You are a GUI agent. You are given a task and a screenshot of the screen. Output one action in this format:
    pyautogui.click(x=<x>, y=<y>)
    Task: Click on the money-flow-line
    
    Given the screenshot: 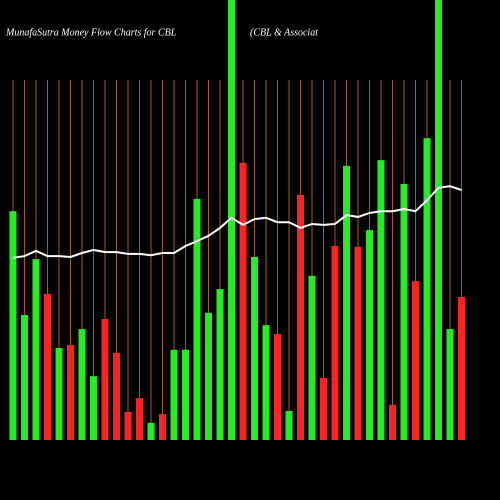 What is the action you would take?
    pyautogui.click(x=237, y=222)
    